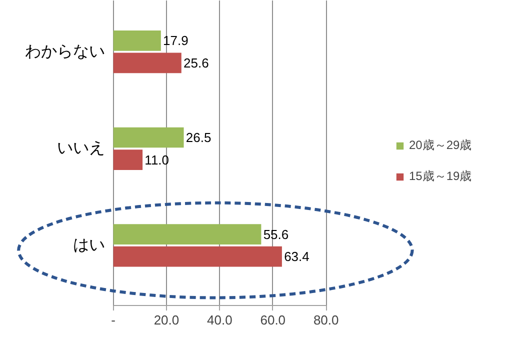 The image size is (515, 343). What do you see at coordinates (199, 138) in the screenshot?
I see `text: 26.5` at bounding box center [199, 138].